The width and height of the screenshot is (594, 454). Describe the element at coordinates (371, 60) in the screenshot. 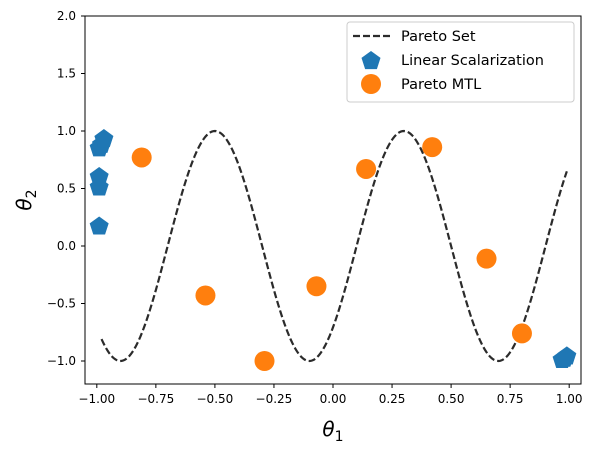

I see `legend-linear-scalarization-swatch` at that location.